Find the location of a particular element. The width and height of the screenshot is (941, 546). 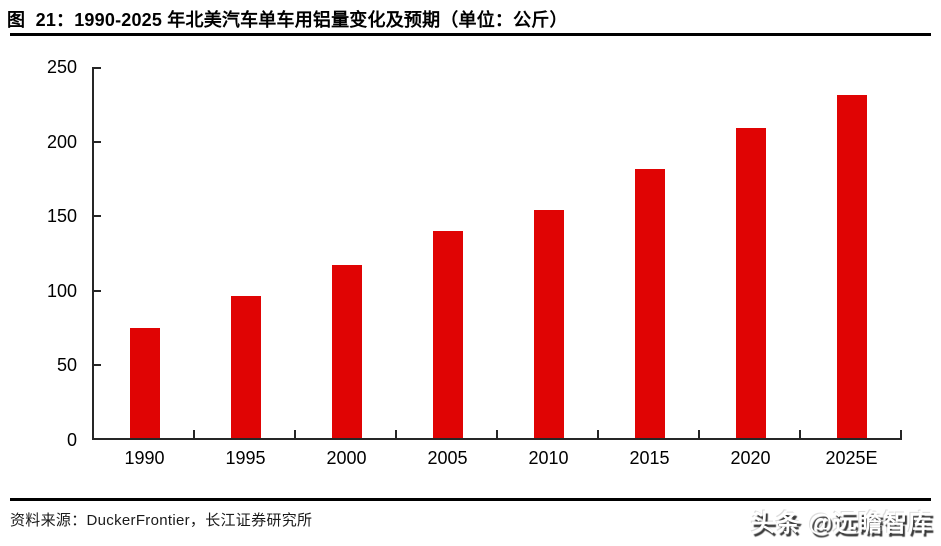

y-axis-label: 200 is located at coordinates (61, 141).